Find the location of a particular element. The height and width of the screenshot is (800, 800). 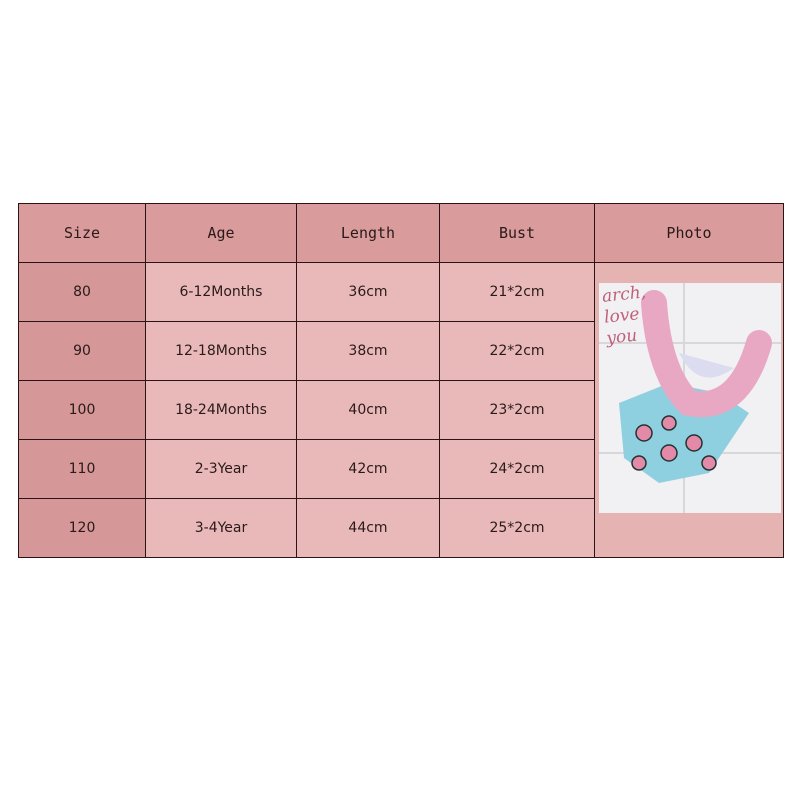

swimsuit-photo is located at coordinates (690, 398).